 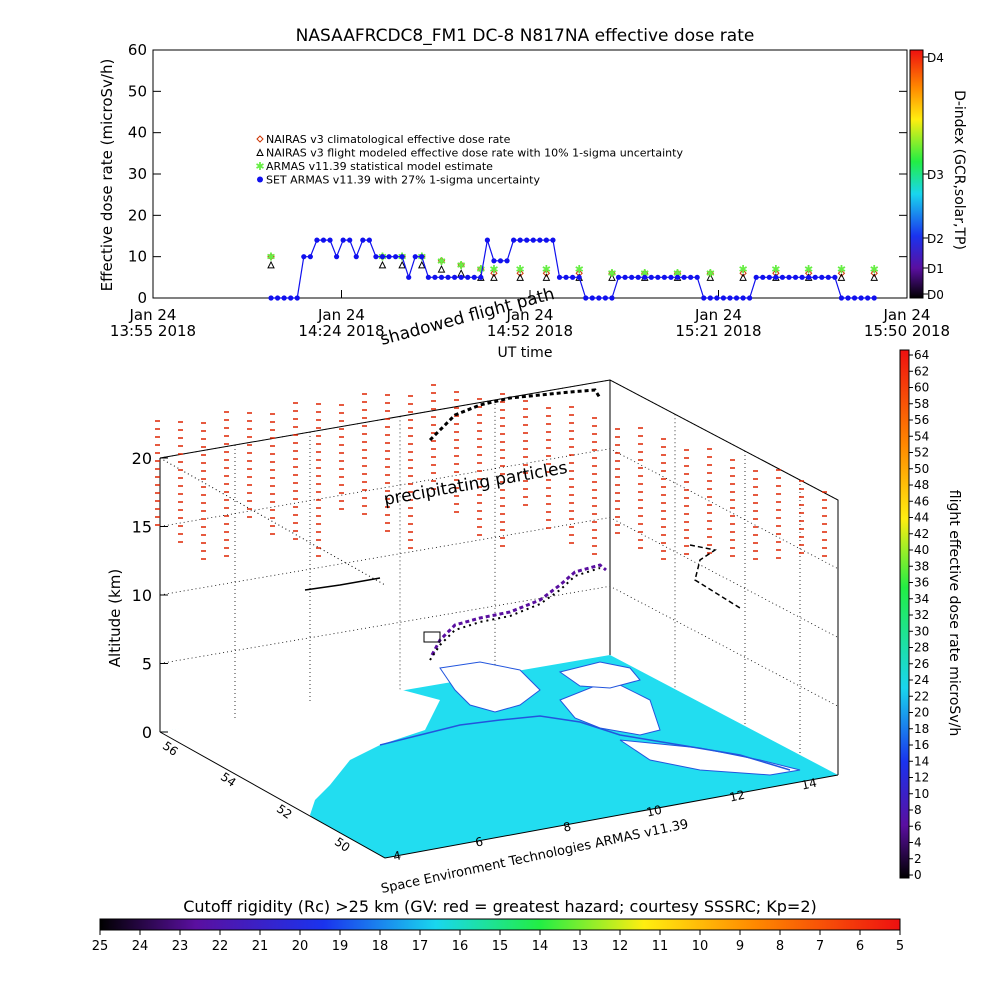 What do you see at coordinates (605, 820) in the screenshot?
I see `longitude-ticks: 4 6 8 10 12 14` at bounding box center [605, 820].